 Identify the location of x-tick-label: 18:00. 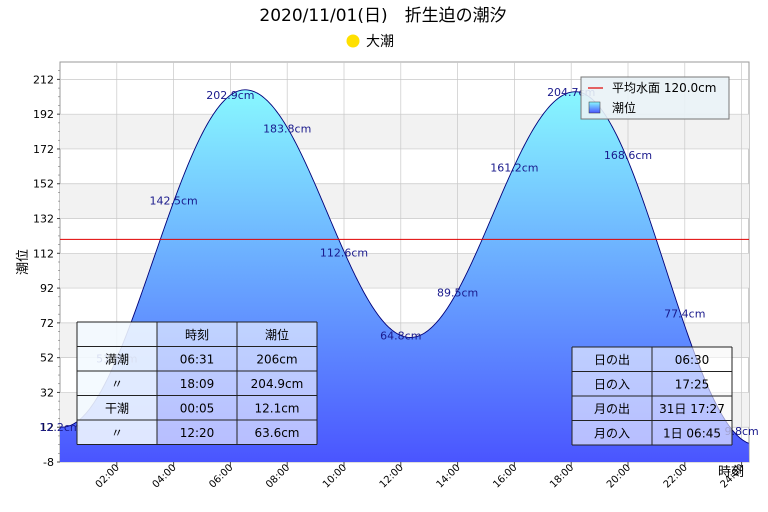
(562, 476).